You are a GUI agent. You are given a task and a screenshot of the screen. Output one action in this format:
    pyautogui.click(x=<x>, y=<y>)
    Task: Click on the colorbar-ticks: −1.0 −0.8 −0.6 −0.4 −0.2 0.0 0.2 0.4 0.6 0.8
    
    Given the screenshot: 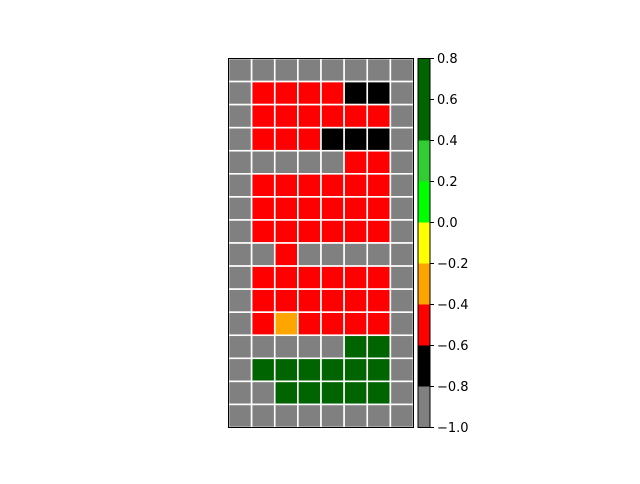 What is the action you would take?
    pyautogui.click(x=449, y=244)
    